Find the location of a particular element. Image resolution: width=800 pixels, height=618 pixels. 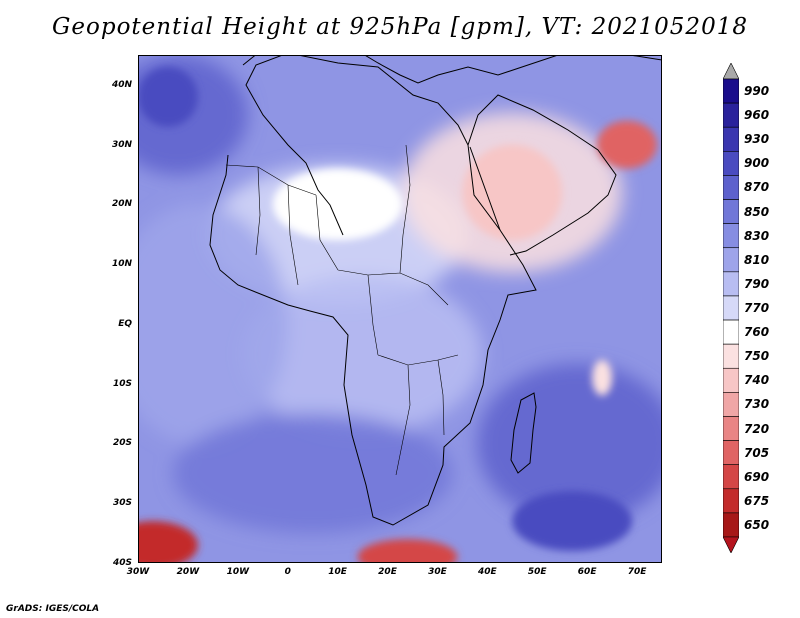

low-height-sahara is located at coordinates (337, 204).